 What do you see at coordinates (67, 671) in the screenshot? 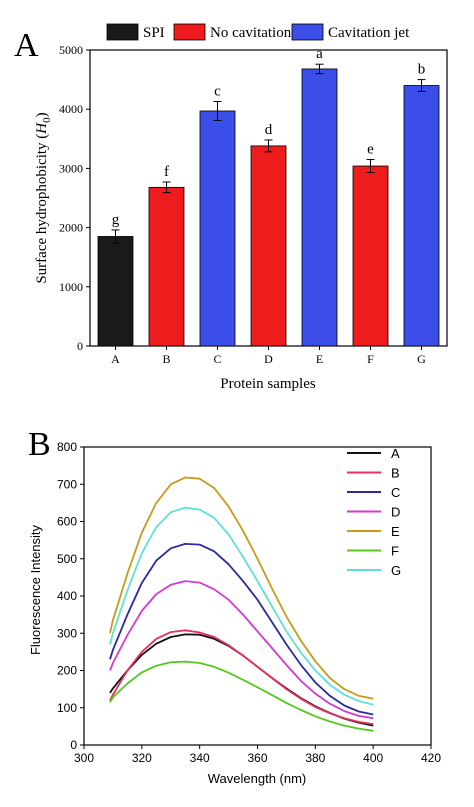
I see `y-tick-label-200: 200` at bounding box center [67, 671].